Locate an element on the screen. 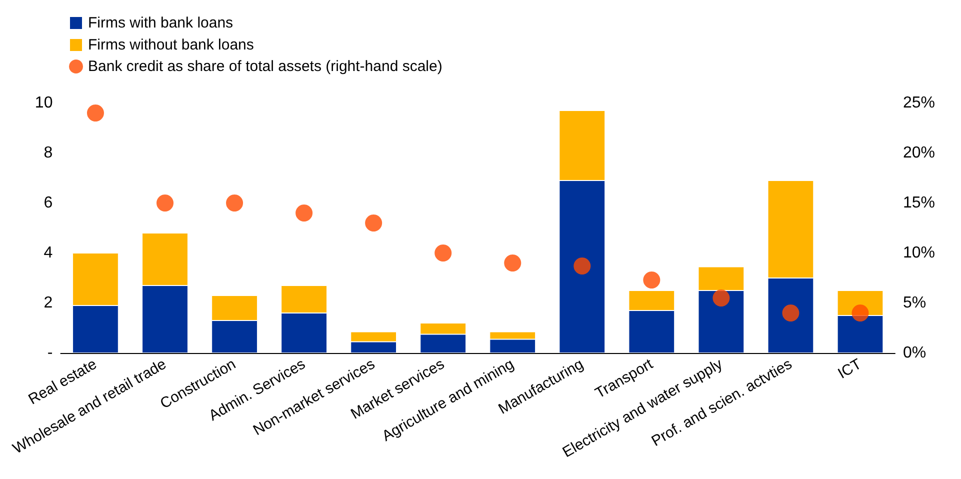 Image resolution: width=961 pixels, height=479 pixels. x-tick-label: ICT is located at coordinates (849, 369).